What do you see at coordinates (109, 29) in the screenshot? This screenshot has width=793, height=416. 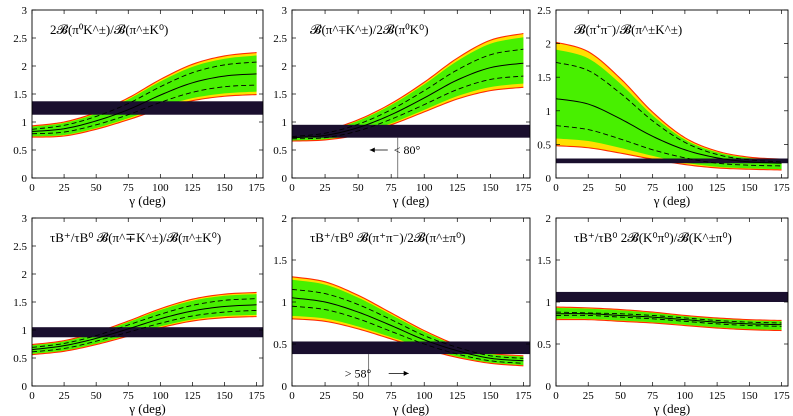 I see `panel-title: 2𝓑(π⁰K^±)/𝓑(π^±K⁰)` at bounding box center [109, 29].